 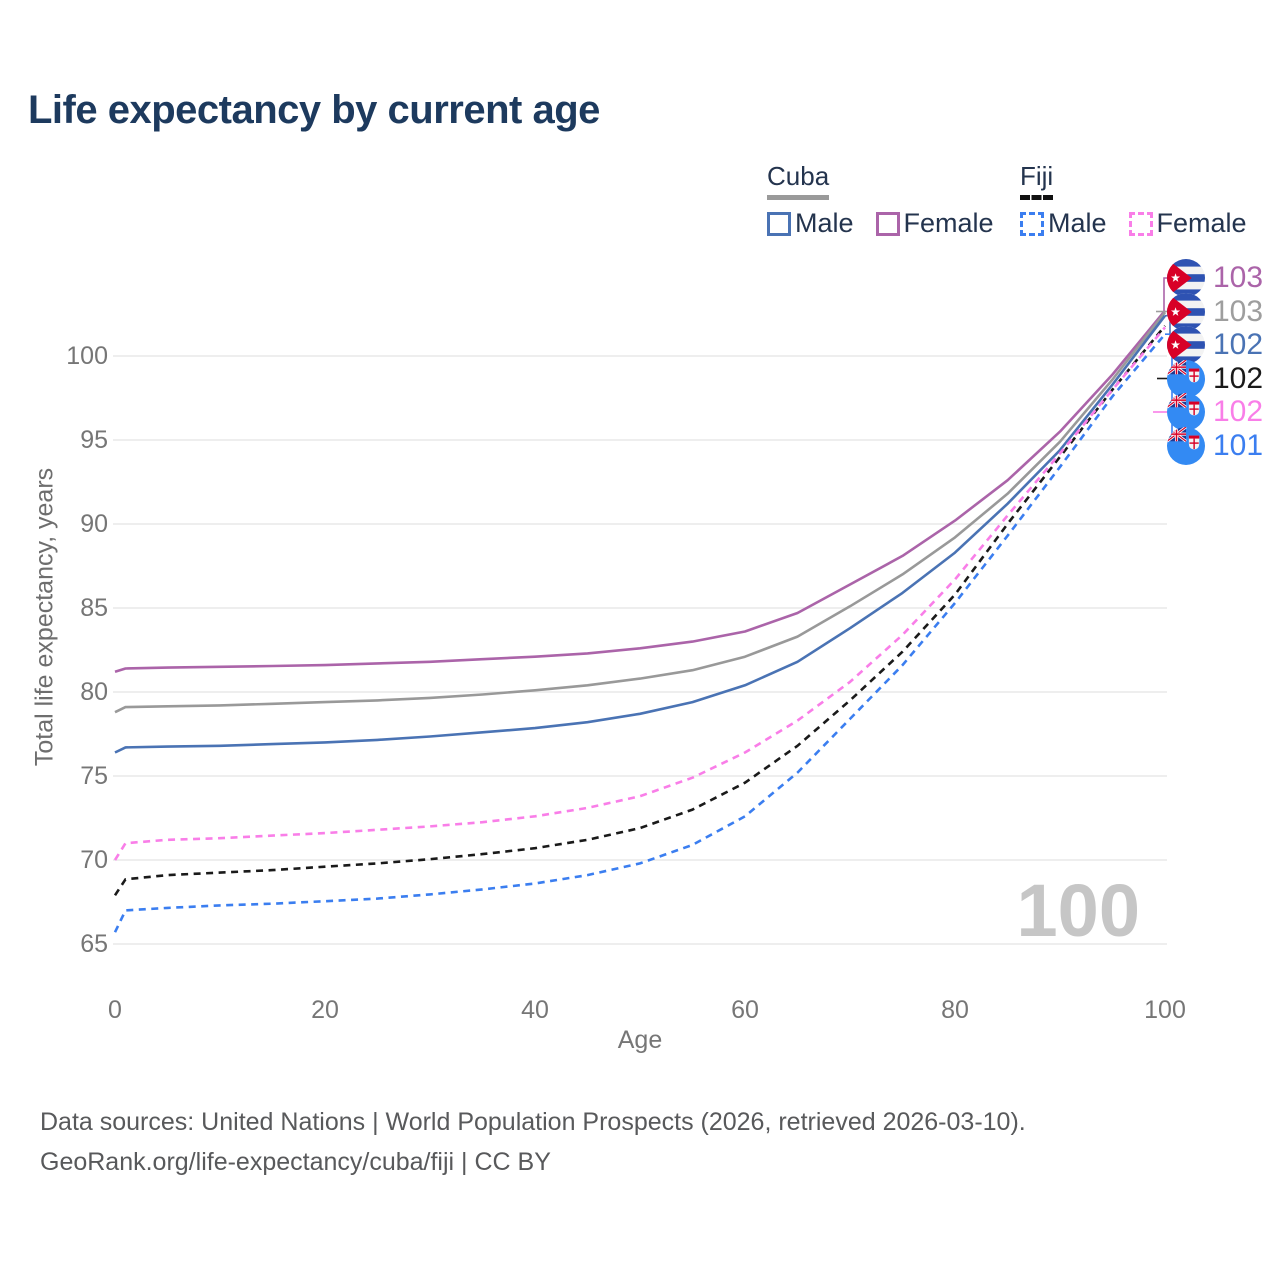 What do you see at coordinates (1165, 294) in the screenshot?
I see `leader-line` at bounding box center [1165, 294].